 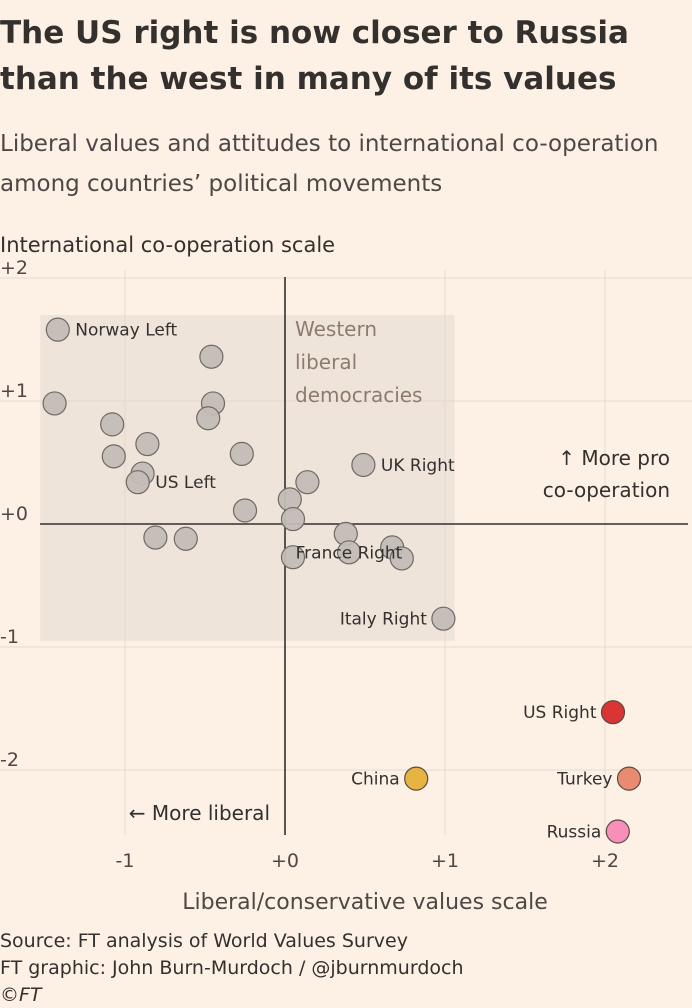 What do you see at coordinates (167, 245) in the screenshot?
I see `y-axis-label: International co-operation scale` at bounding box center [167, 245].